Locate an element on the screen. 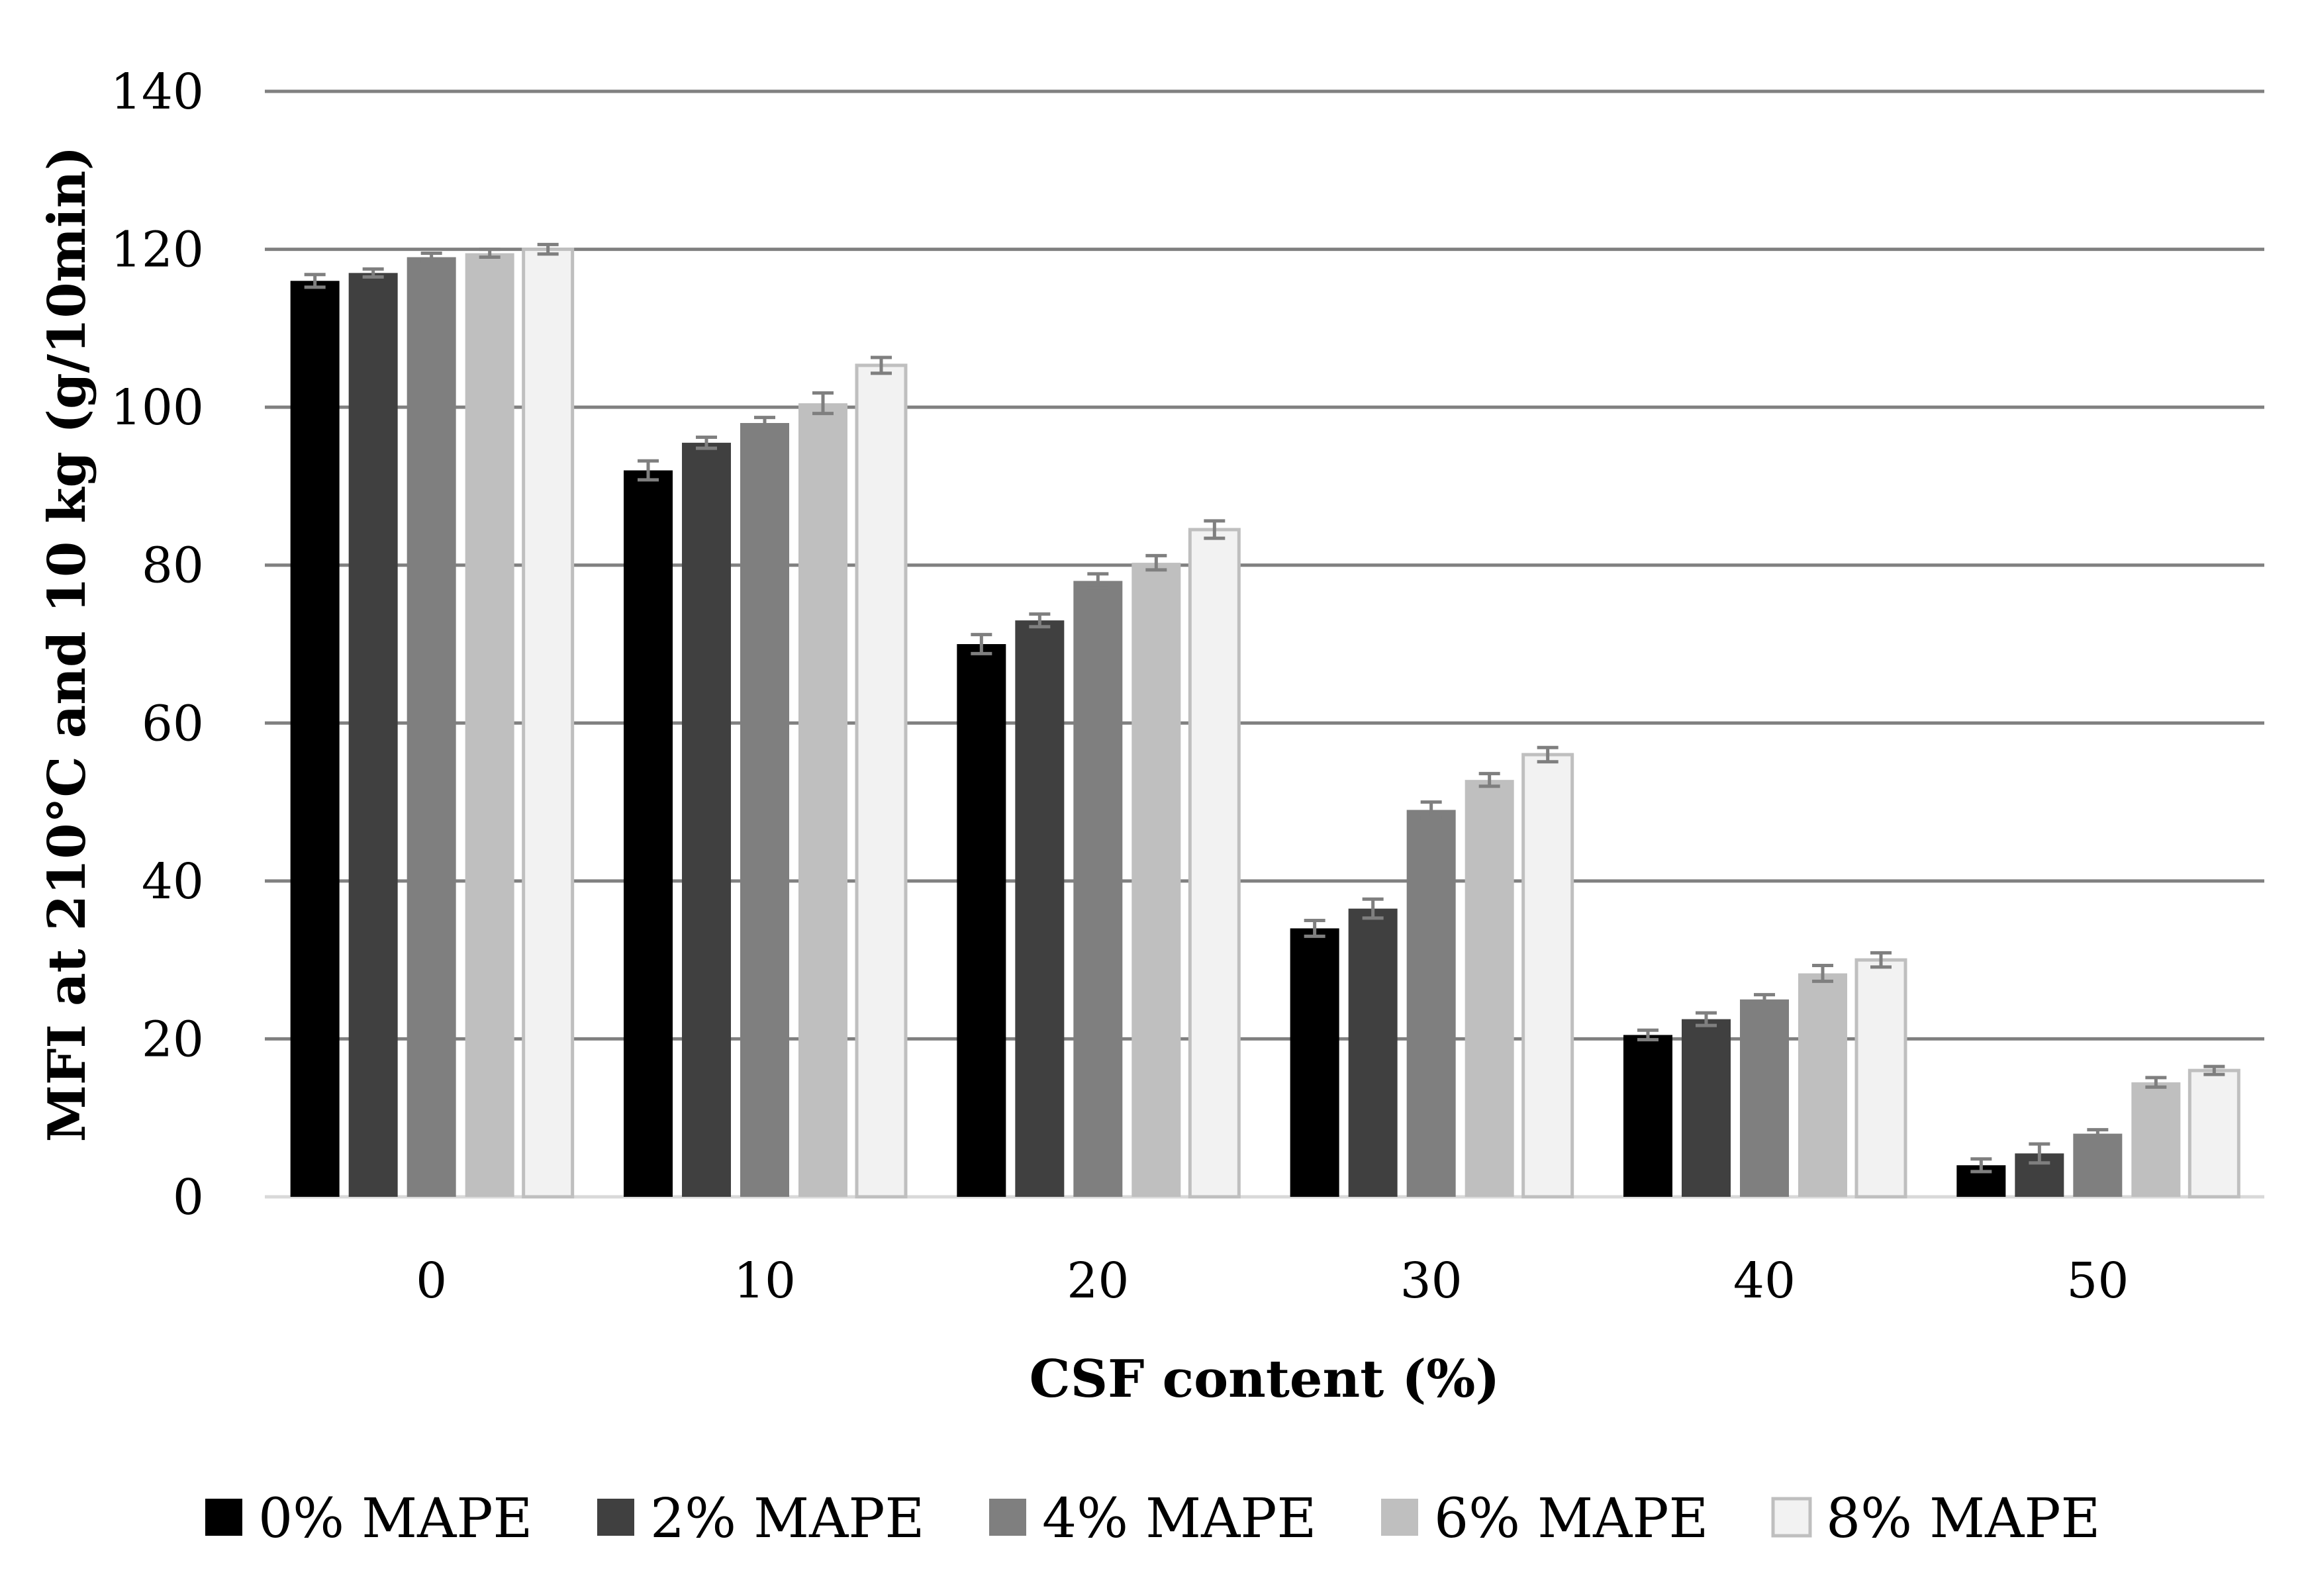  legend-item: 4% MAPE is located at coordinates (1152, 1519).